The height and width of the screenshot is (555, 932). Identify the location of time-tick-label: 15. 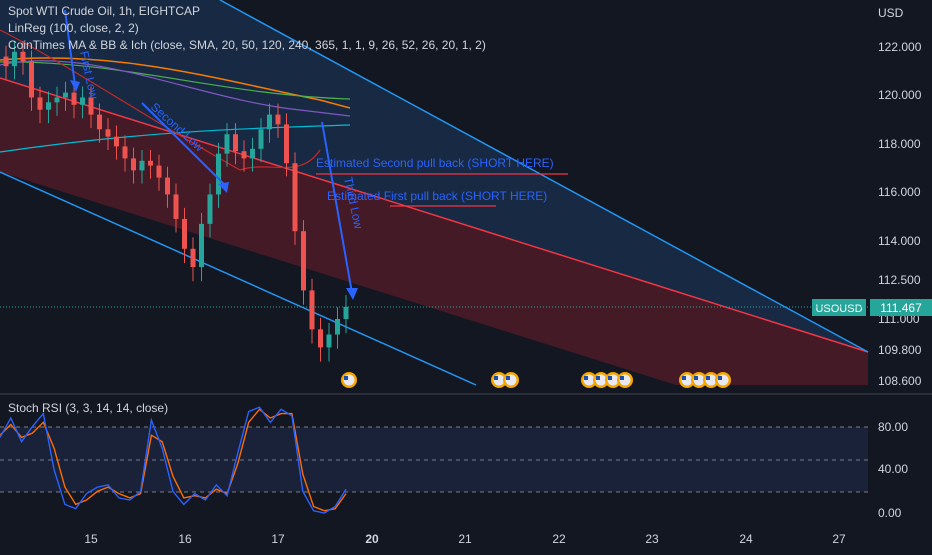
(91, 539).